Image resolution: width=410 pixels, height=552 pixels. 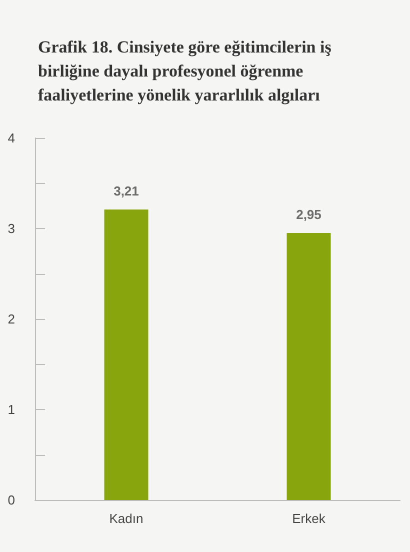 I want to click on x-tick-label: Kadın, so click(x=126, y=518).